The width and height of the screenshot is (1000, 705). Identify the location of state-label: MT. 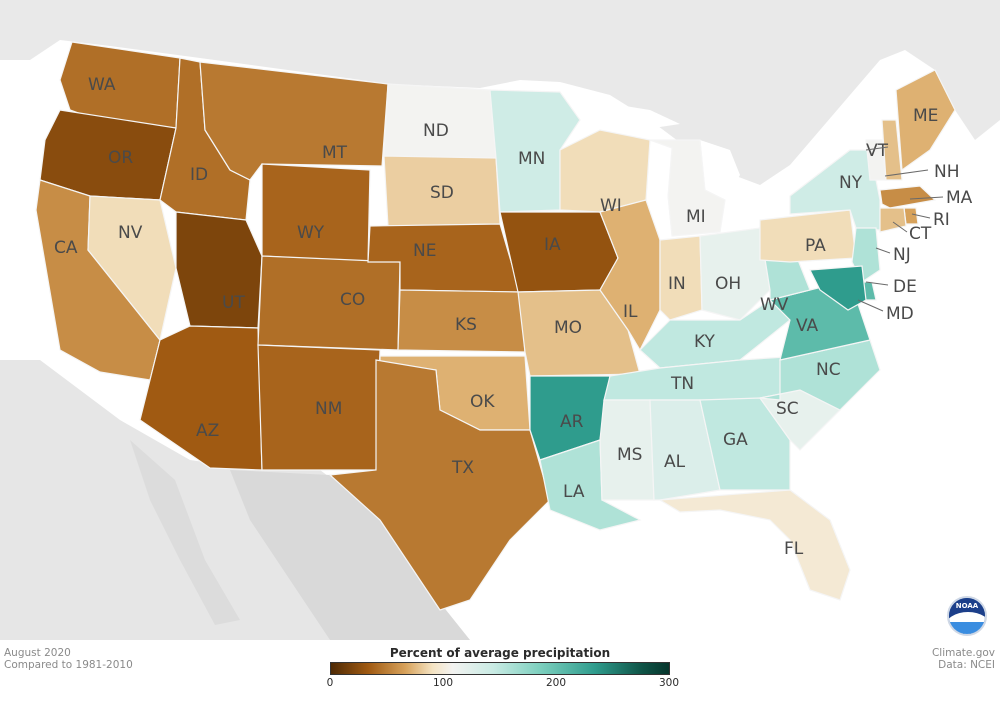
(335, 153).